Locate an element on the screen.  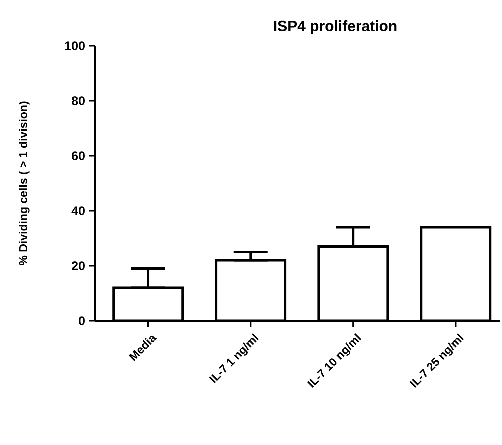
y-tick-label: 0 is located at coordinates (82, 321).